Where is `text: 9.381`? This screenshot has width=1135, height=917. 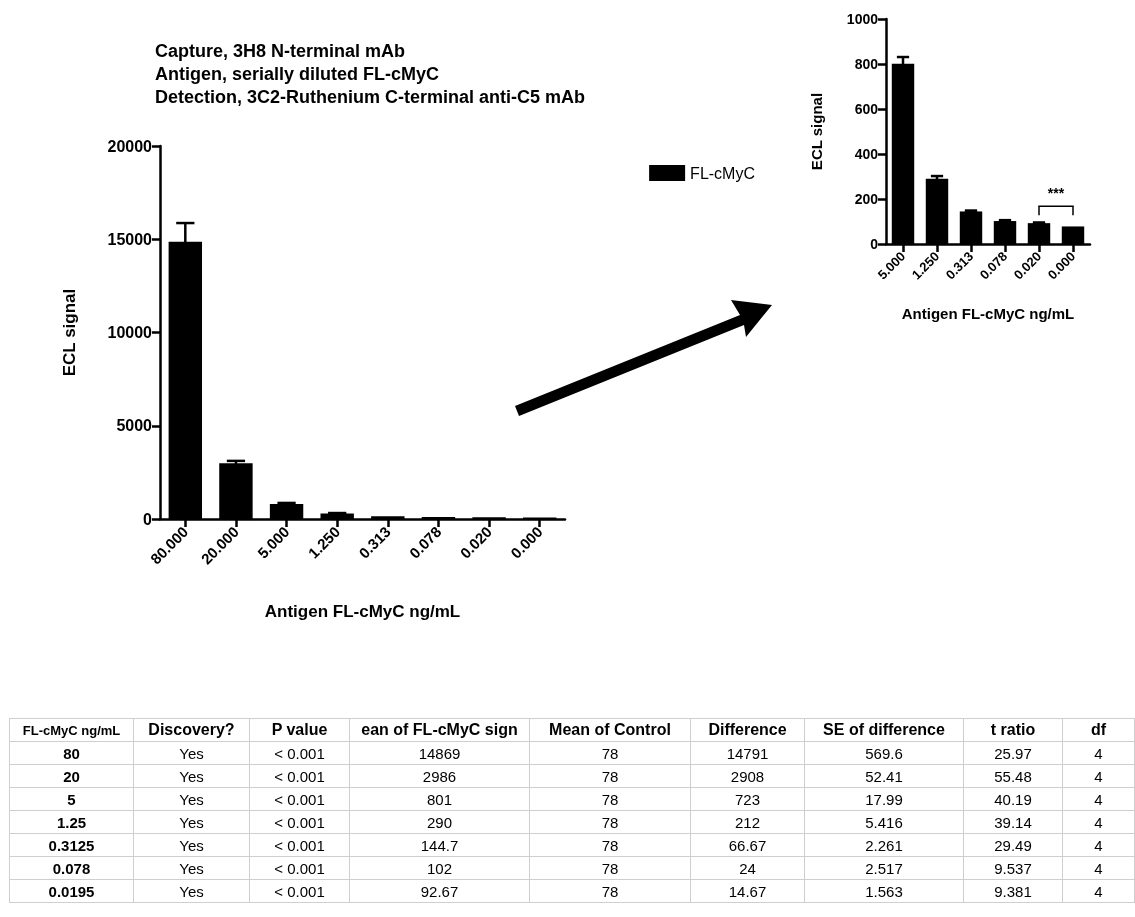 text: 9.381 is located at coordinates (1013, 891).